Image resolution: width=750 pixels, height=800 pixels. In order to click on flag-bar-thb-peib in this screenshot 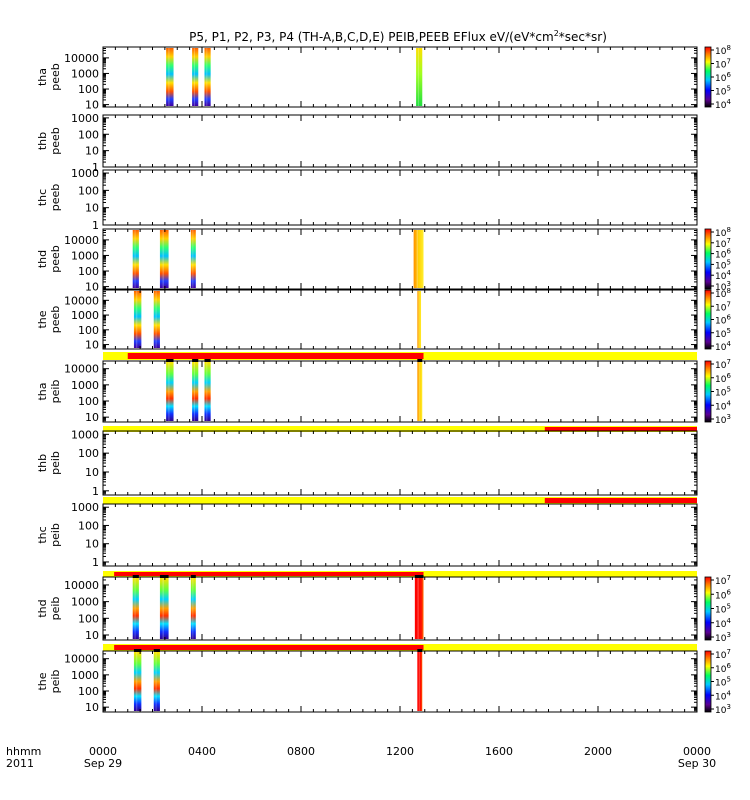, I will do `click(400, 429)`.